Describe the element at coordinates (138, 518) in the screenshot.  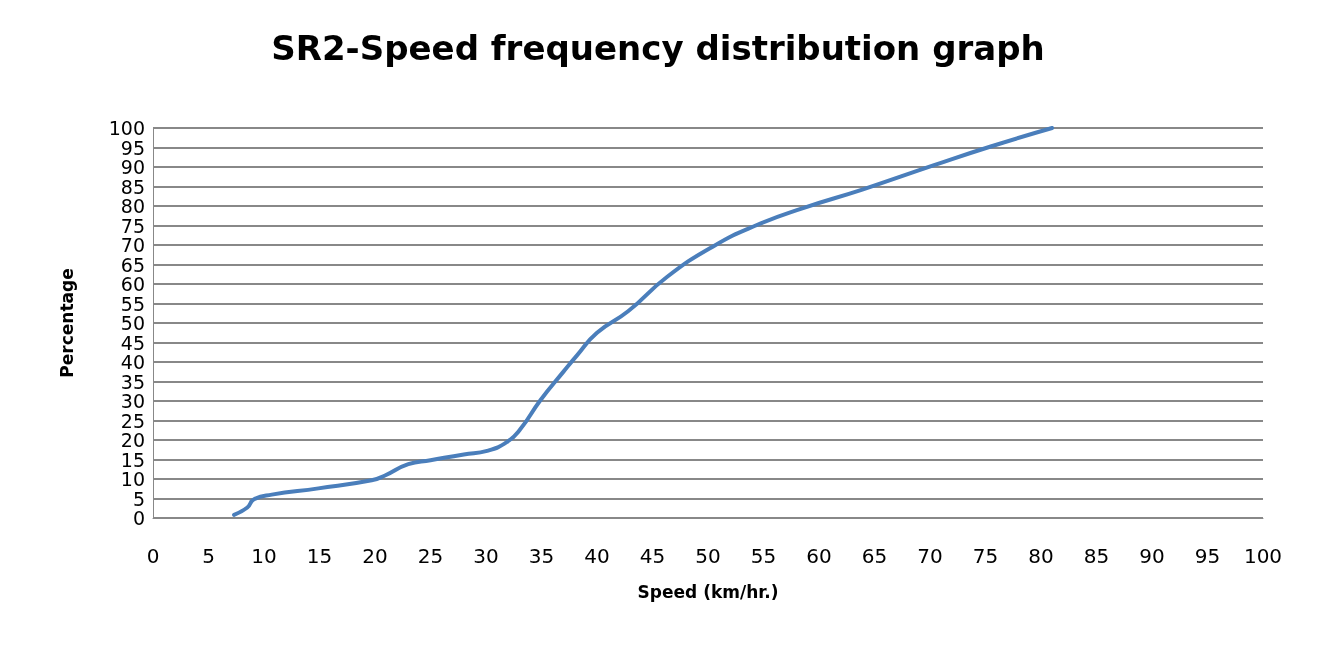
I see `y-tick-label: 0` at that location.